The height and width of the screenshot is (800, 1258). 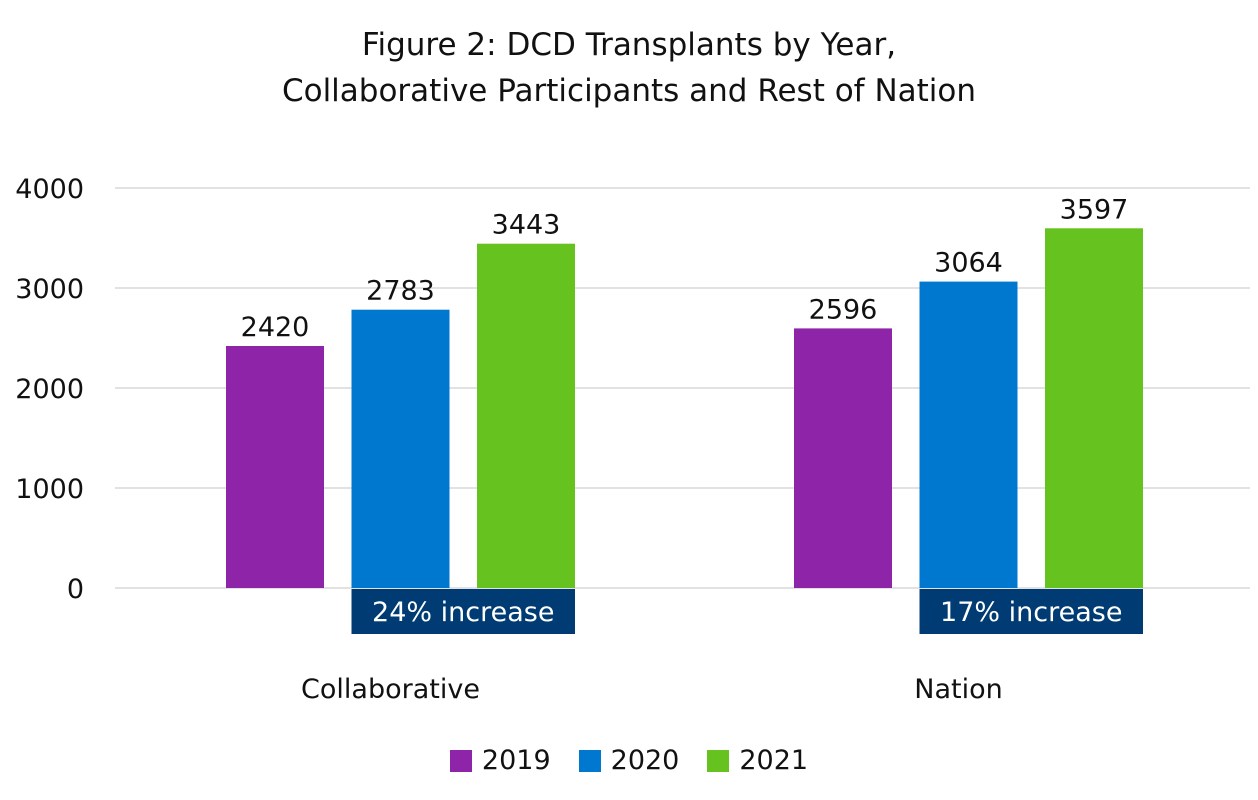 What do you see at coordinates (526, 225) in the screenshot?
I see `data-label: 3443` at bounding box center [526, 225].